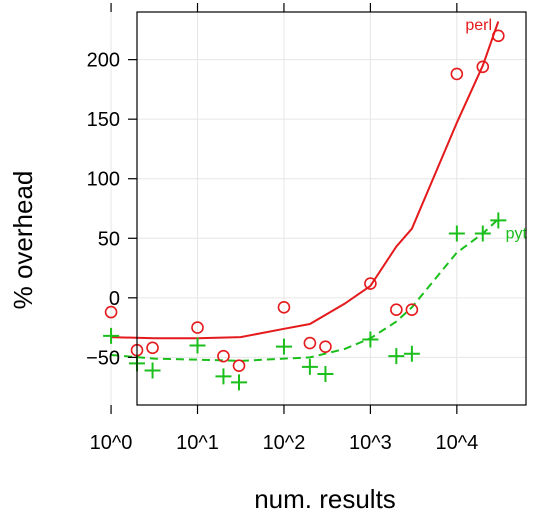 This screenshot has height=516, width=538. Describe the element at coordinates (103, 358) in the screenshot. I see `y-tick-label: −50` at that location.